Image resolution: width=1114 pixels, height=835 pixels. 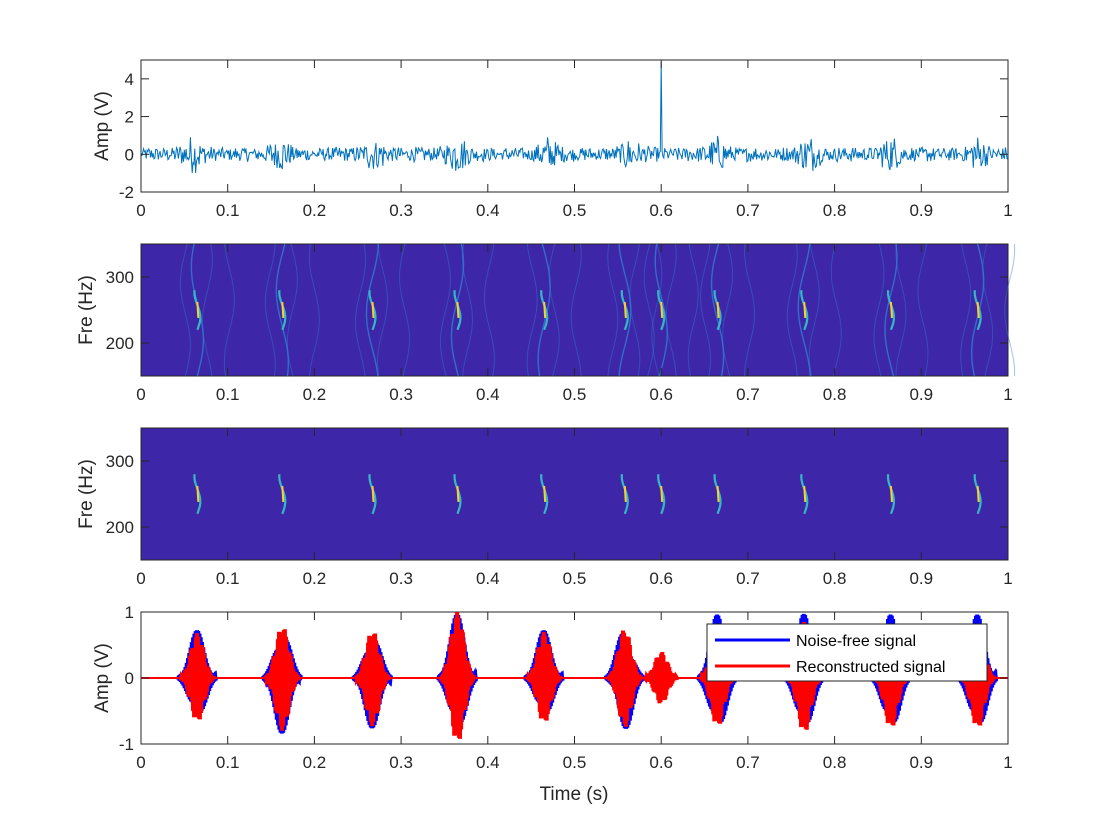 What do you see at coordinates (86, 494) in the screenshot?
I see `ylabel-fre-3: Fre (Hz)` at bounding box center [86, 494].